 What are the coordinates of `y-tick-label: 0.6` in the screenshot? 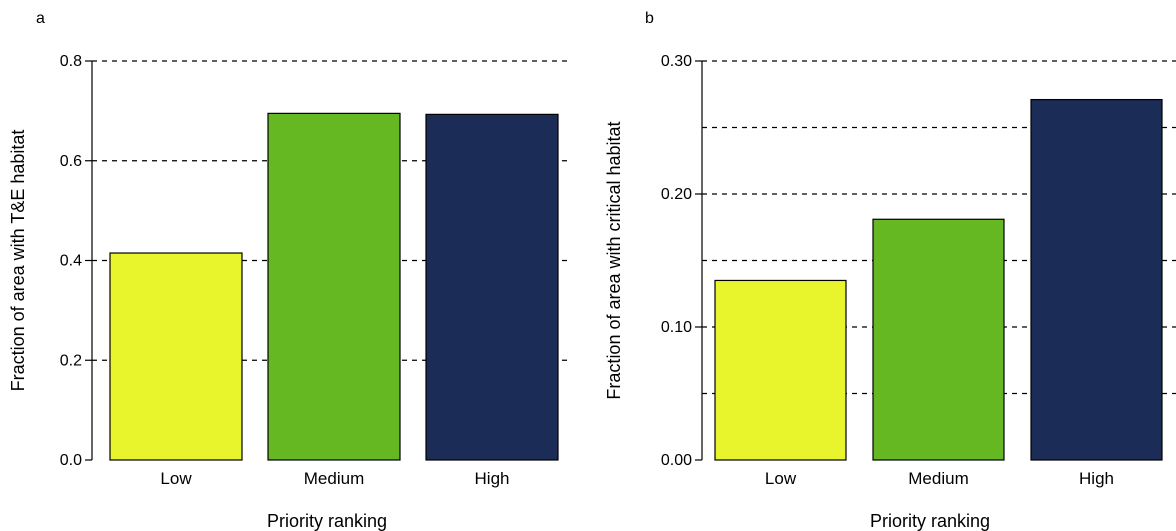 It's located at (71, 161).